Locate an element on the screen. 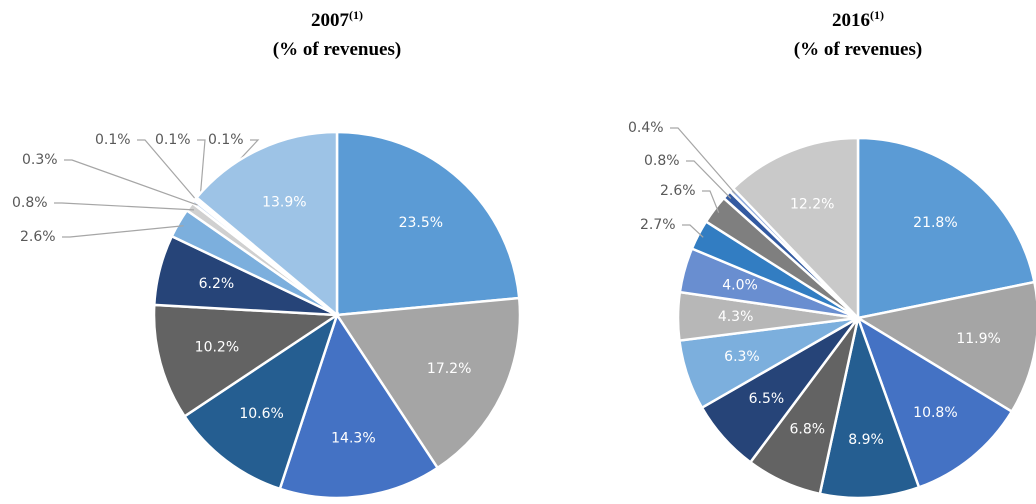 The width and height of the screenshot is (1036, 504). data-label: 6.8% is located at coordinates (807, 429).